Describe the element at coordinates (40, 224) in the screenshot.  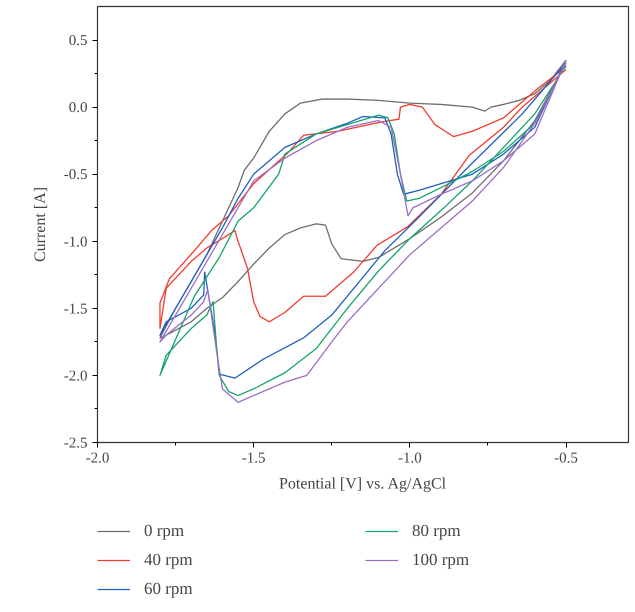
I see `y-axis-title: Current [A]` at that location.